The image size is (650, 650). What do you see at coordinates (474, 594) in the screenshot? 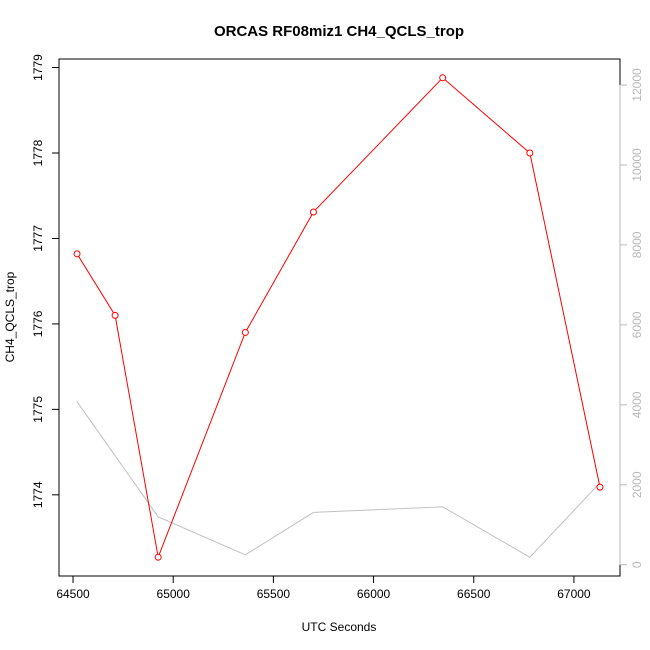
I see `x-tick-label: 66500` at bounding box center [474, 594].